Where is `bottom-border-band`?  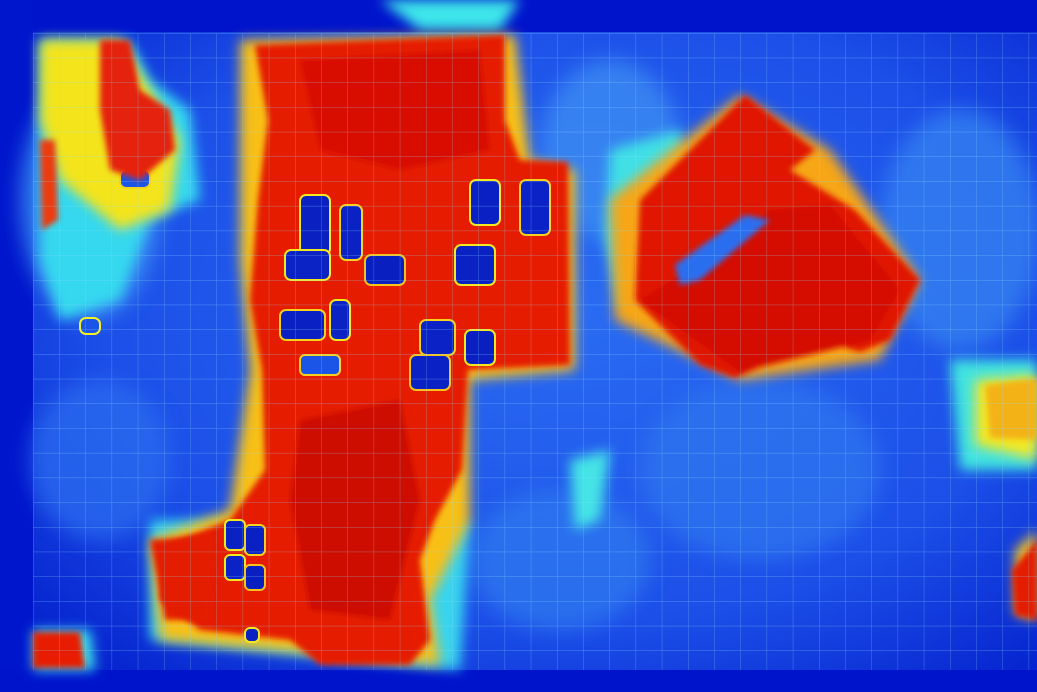 bottom-border-band is located at coordinates (518, 681).